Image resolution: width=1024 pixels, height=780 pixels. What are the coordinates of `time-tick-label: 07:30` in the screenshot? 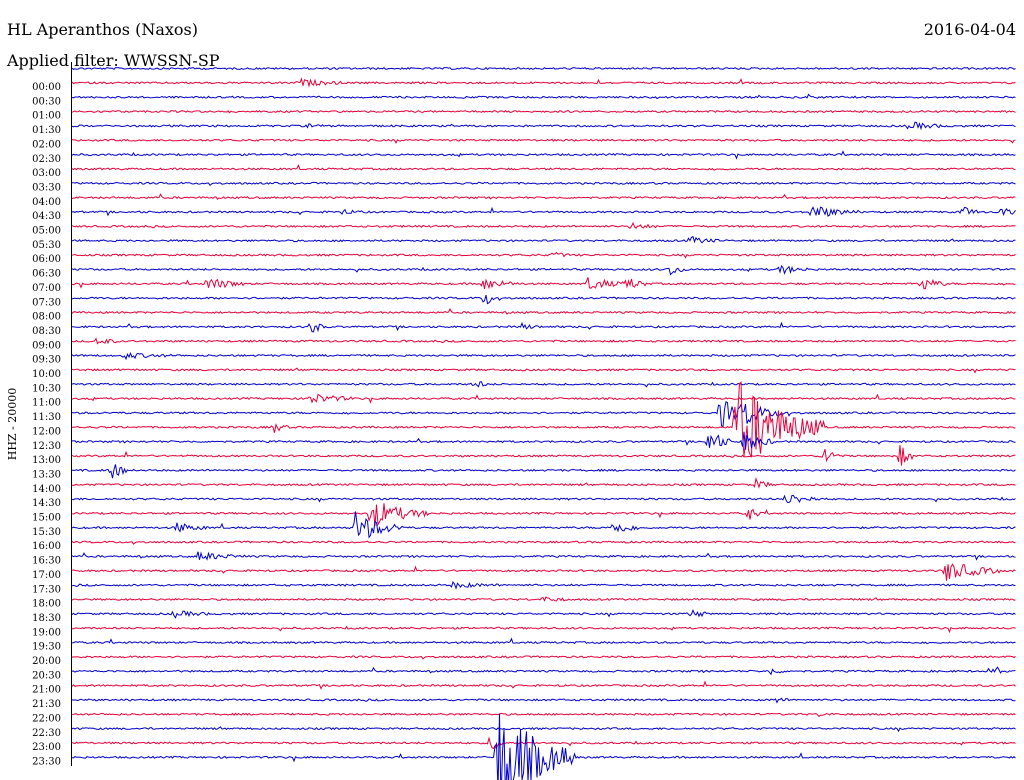 It's located at (46, 302).